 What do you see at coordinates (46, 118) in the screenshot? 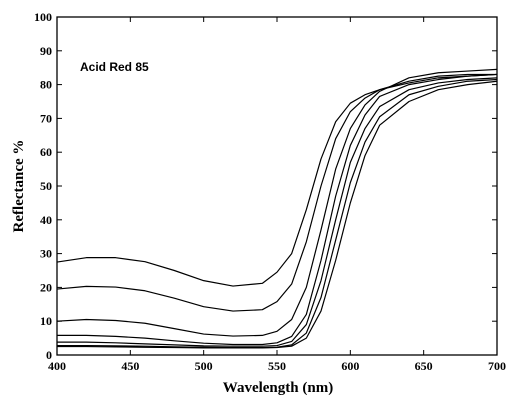
I see `y-tick-label: 70` at bounding box center [46, 118].